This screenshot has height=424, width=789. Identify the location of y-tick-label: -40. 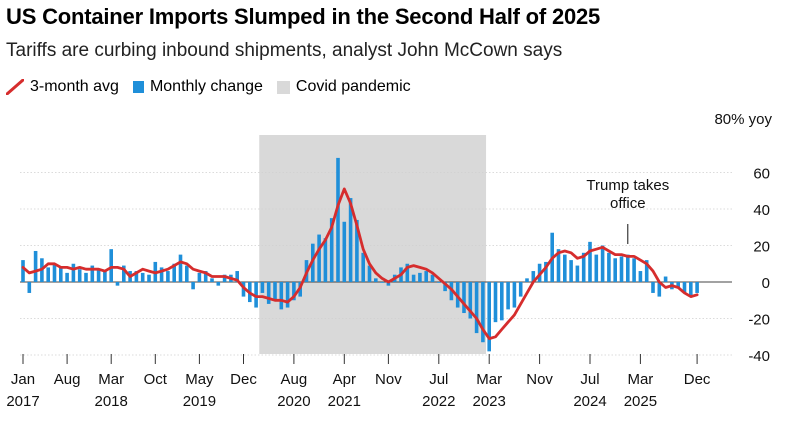
(759, 356).